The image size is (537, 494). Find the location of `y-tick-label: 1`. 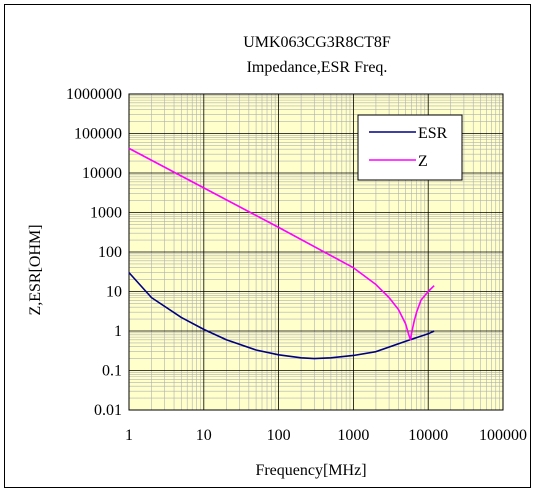

y-tick-label: 1 is located at coordinates (118, 331).